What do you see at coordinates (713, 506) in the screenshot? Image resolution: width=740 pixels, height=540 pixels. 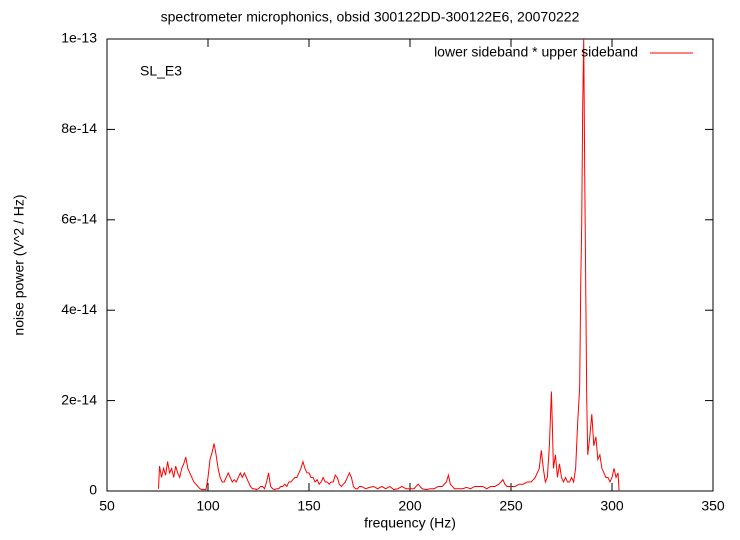 I see `x-tick-label: 350` at bounding box center [713, 506].